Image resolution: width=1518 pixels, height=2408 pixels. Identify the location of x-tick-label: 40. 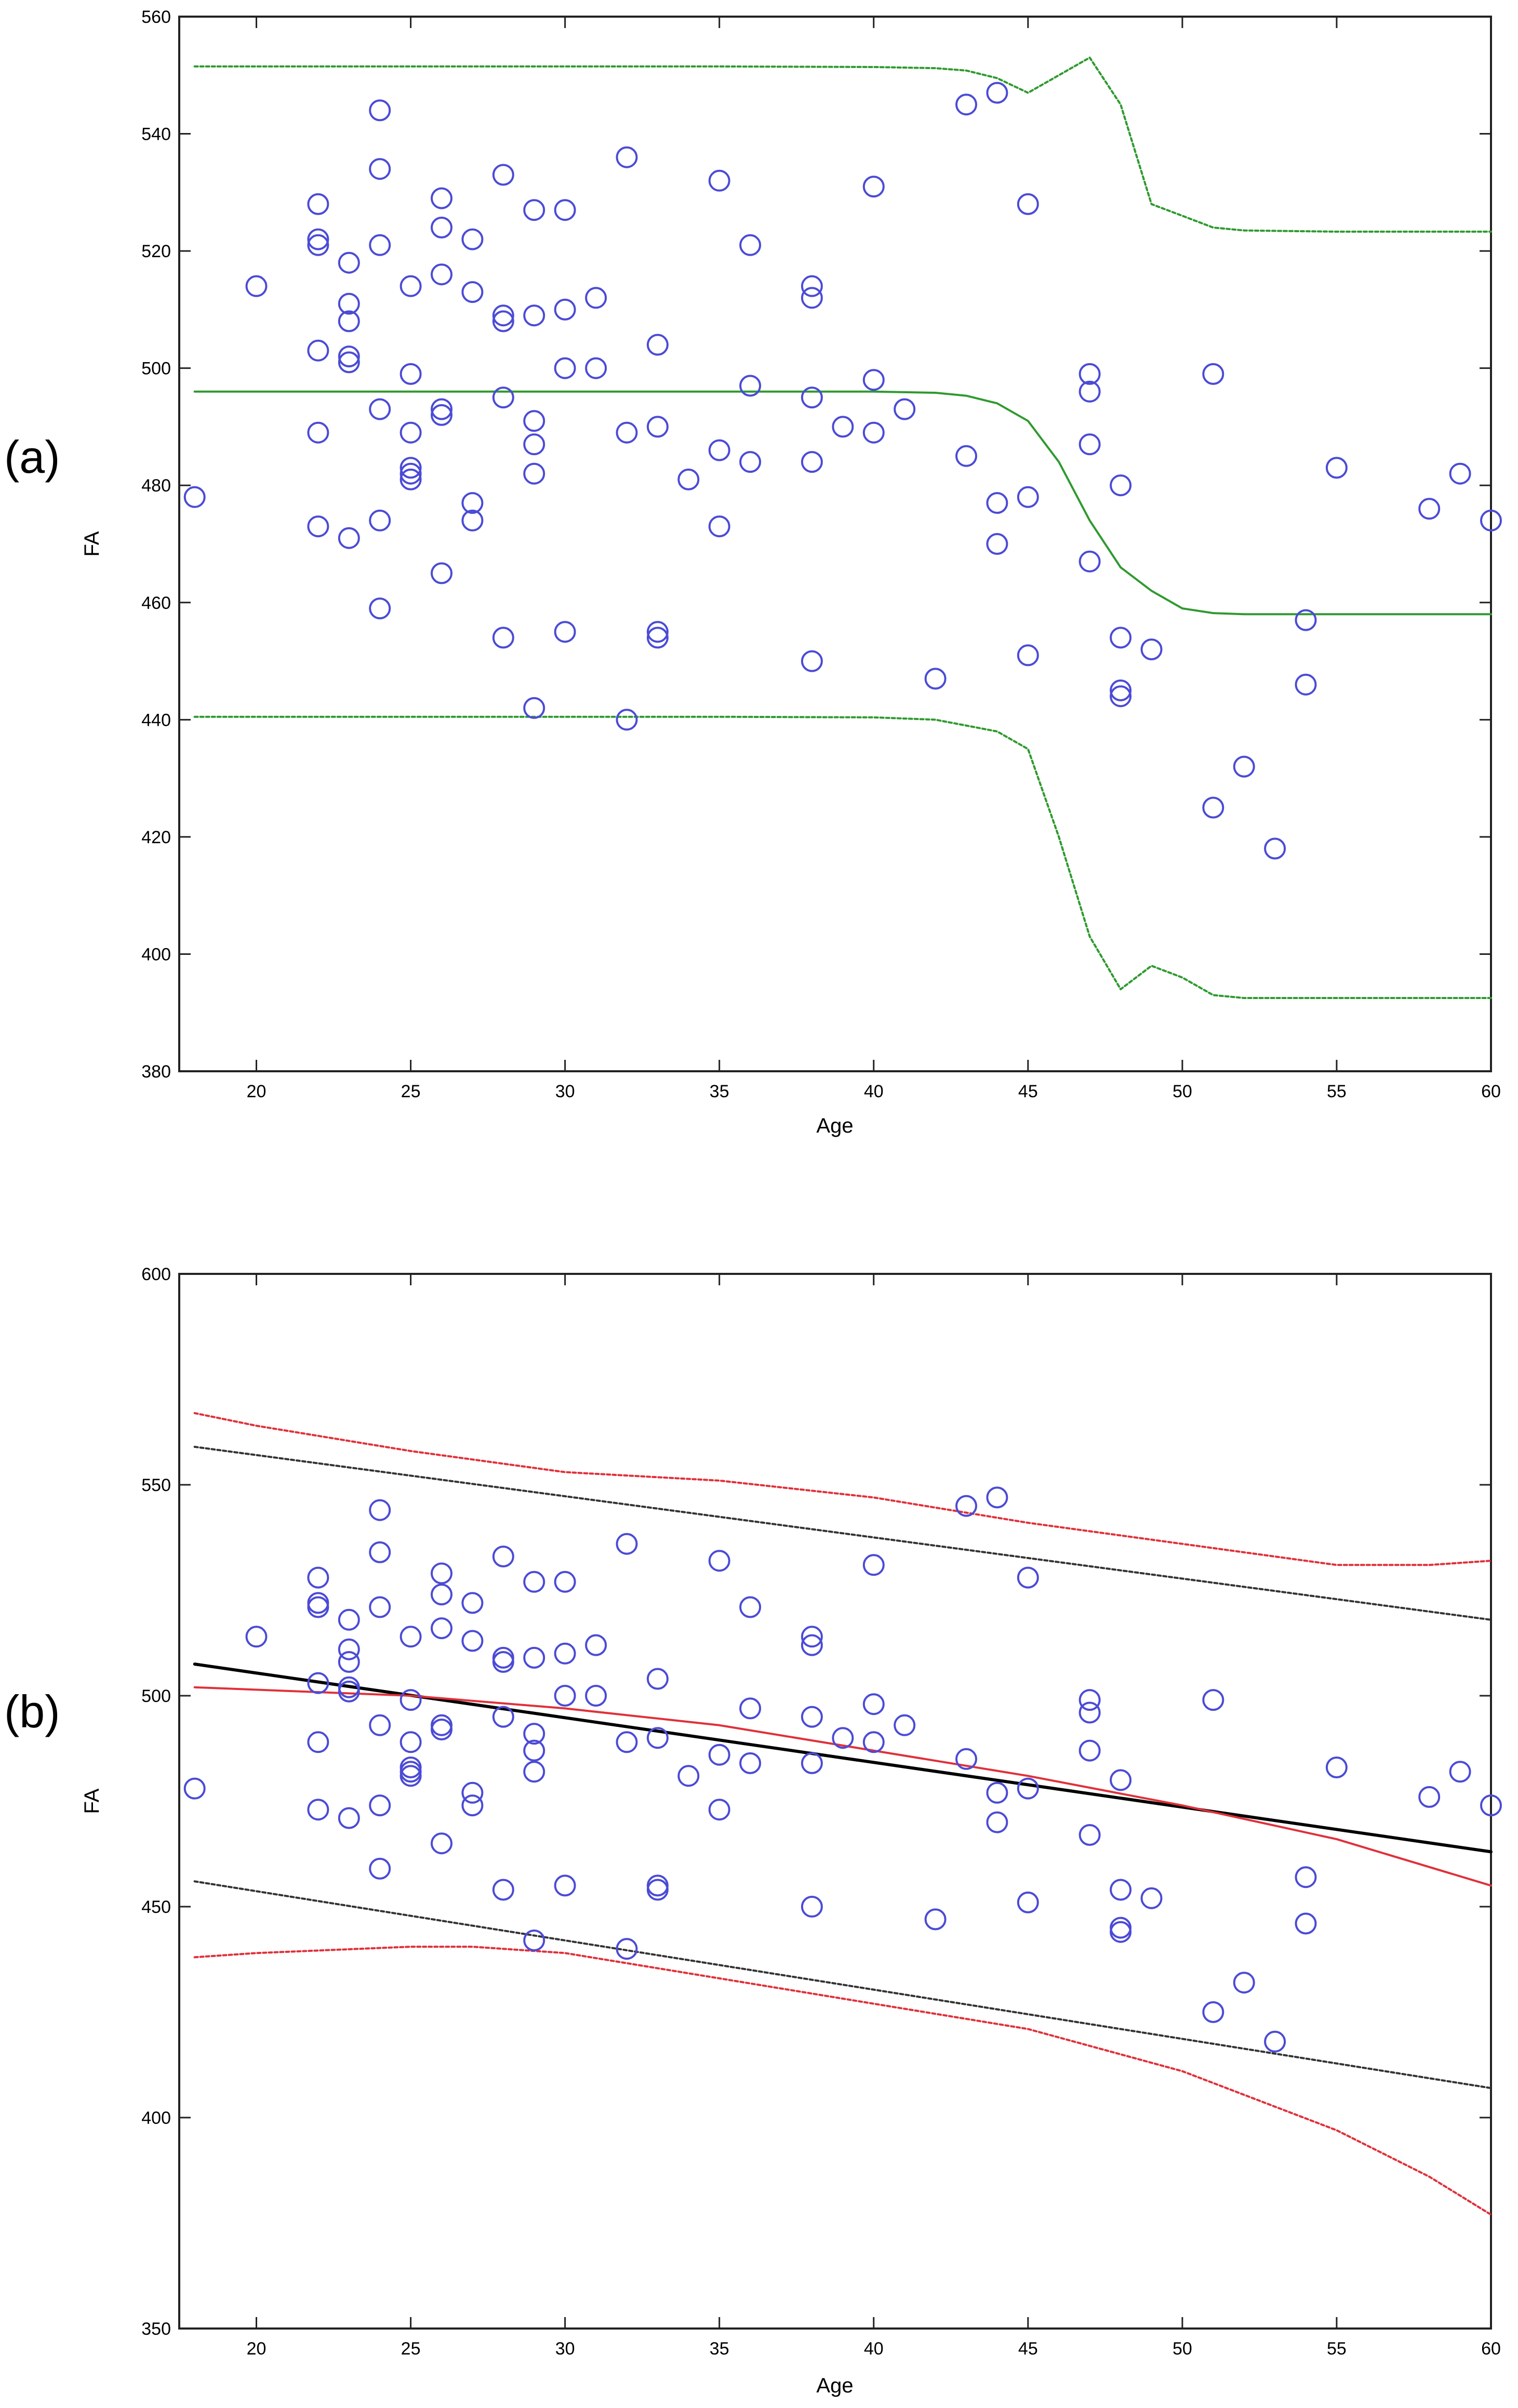
(874, 1091).